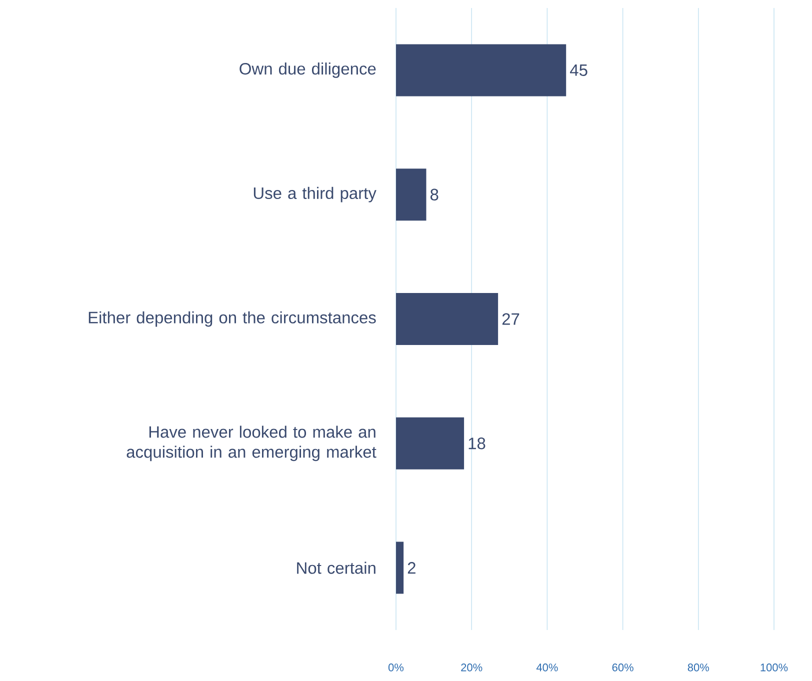 Image resolution: width=812 pixels, height=681 pixels. What do you see at coordinates (412, 568) in the screenshot?
I see `data-label: 2` at bounding box center [412, 568].